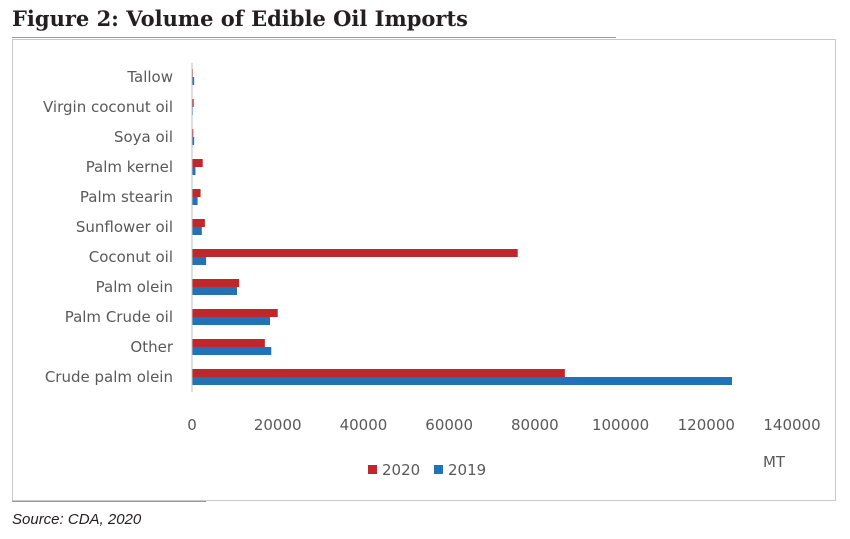  I want to click on x-tick-label: 20000, so click(278, 425).